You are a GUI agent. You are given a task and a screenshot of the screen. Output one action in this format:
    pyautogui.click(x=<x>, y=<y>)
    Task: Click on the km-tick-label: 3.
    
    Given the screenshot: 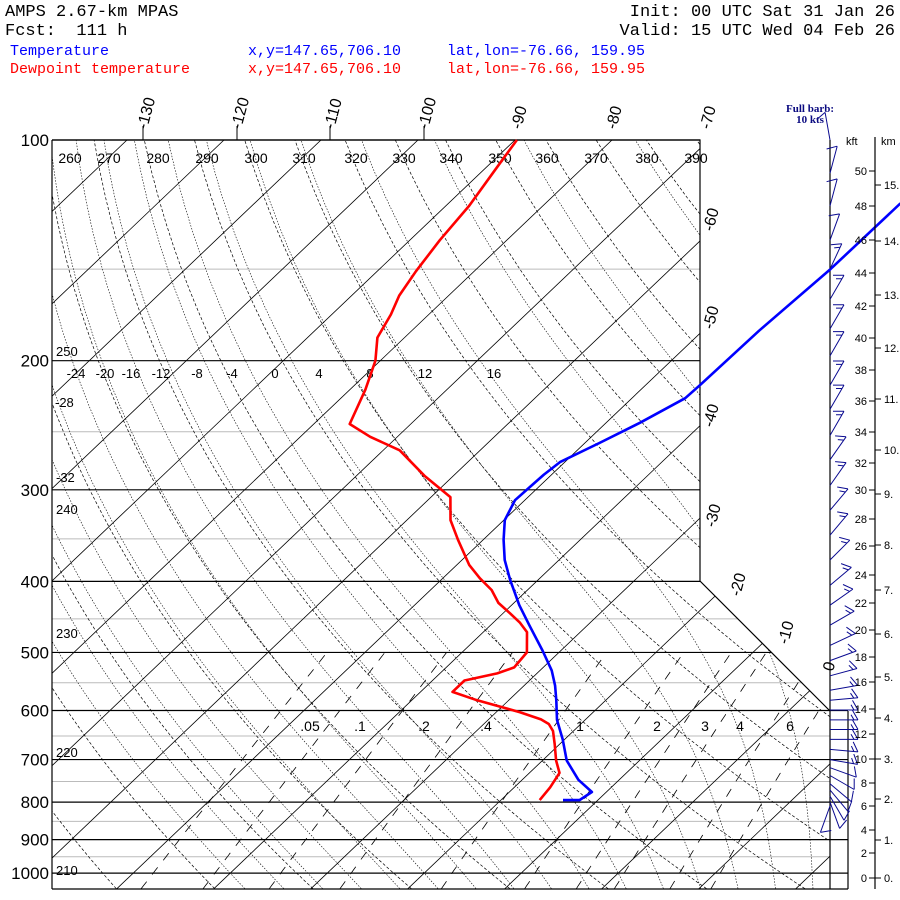 What is the action you would take?
    pyautogui.click(x=888, y=760)
    